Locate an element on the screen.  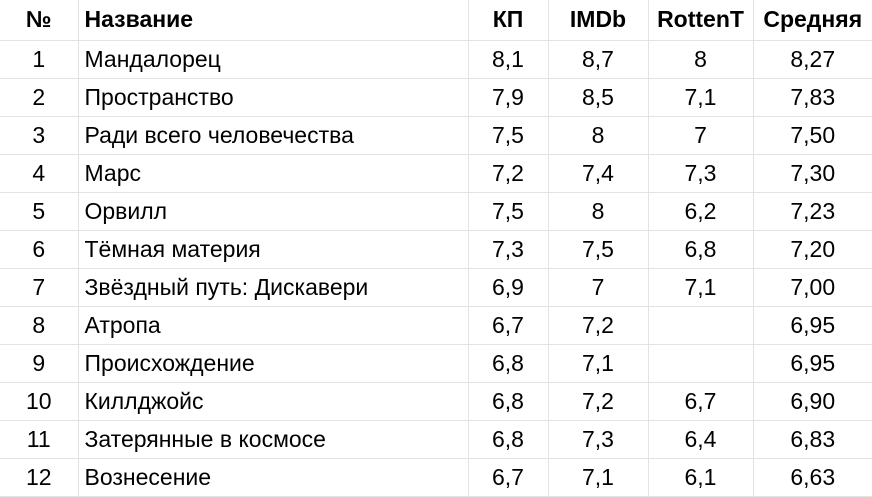
cell-kp: 7,9 is located at coordinates (508, 97).